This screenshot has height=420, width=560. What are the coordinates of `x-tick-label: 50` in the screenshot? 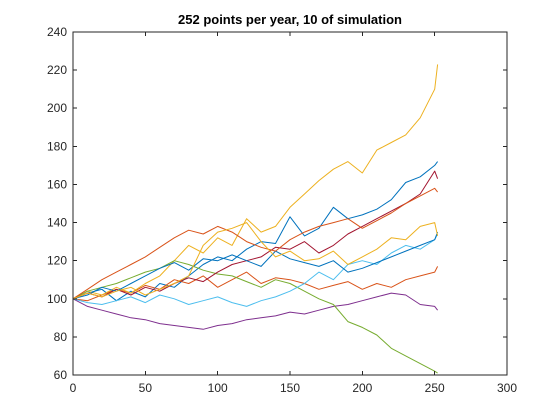 It's located at (146, 388).